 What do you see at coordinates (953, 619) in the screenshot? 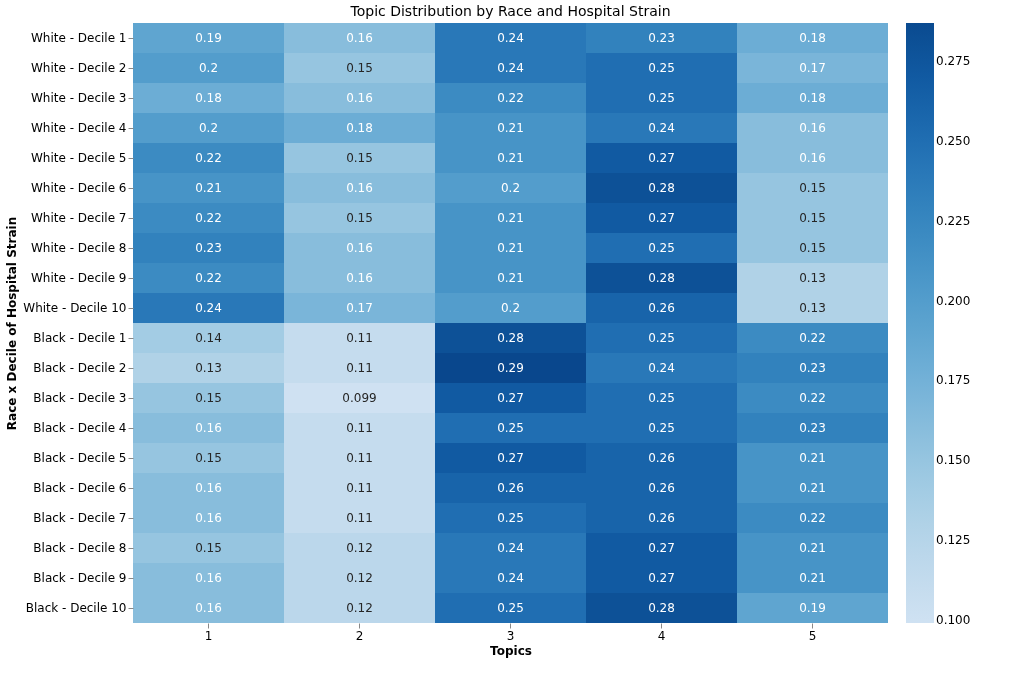
I see `color-bar-label: 0.100` at bounding box center [953, 619].